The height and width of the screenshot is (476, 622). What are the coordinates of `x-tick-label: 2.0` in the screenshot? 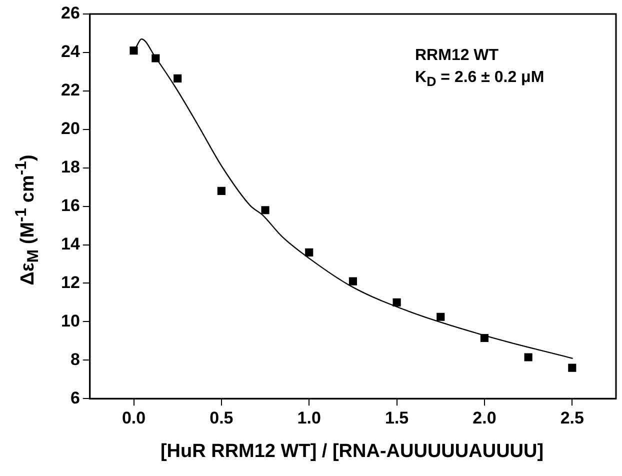 It's located at (484, 418).